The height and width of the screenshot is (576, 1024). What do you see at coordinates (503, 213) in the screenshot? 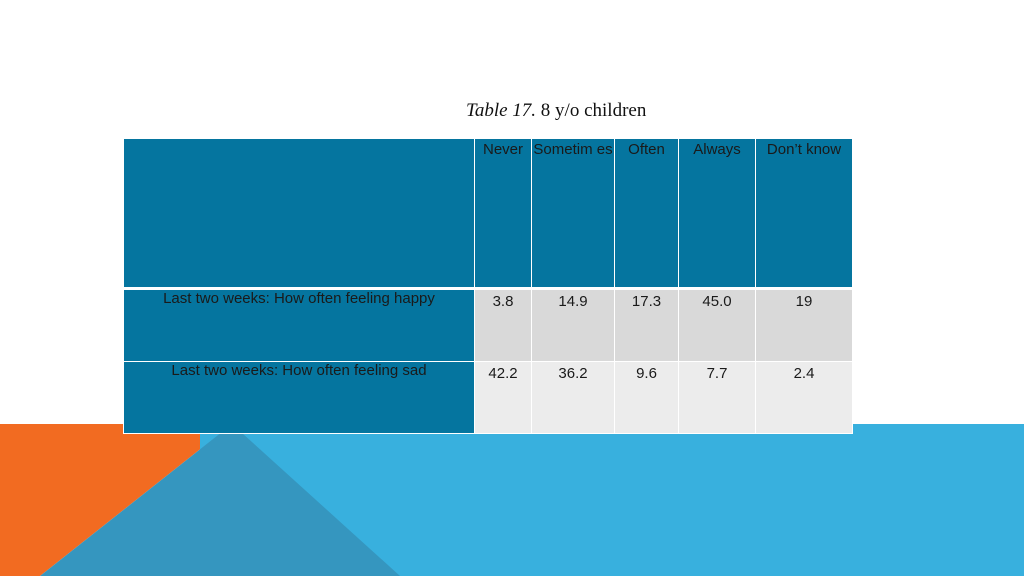
I see `column-header-never: Never` at bounding box center [503, 213].